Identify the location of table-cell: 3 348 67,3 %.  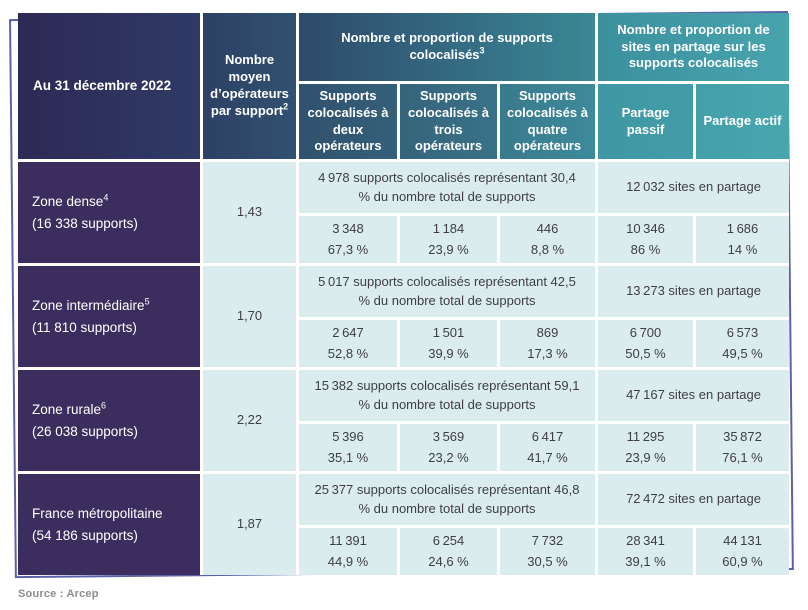
(348, 239).